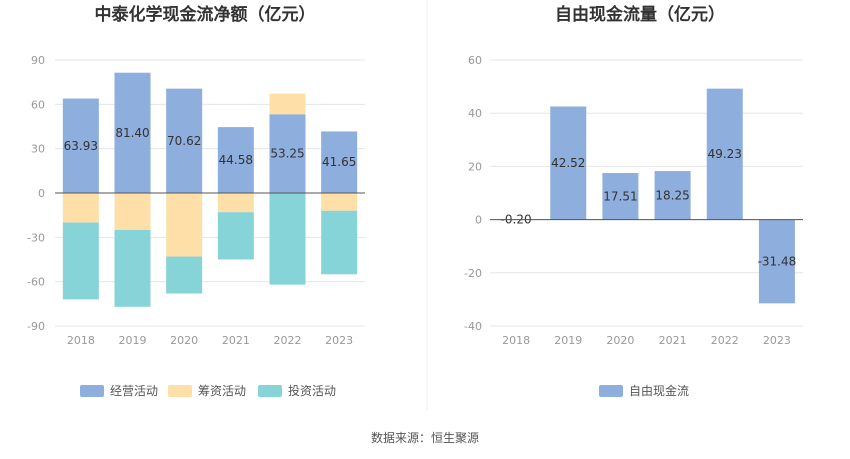 Image resolution: width=850 pixels, height=459 pixels. What do you see at coordinates (288, 340) in the screenshot?
I see `left-x-tick-label: 2022` at bounding box center [288, 340].